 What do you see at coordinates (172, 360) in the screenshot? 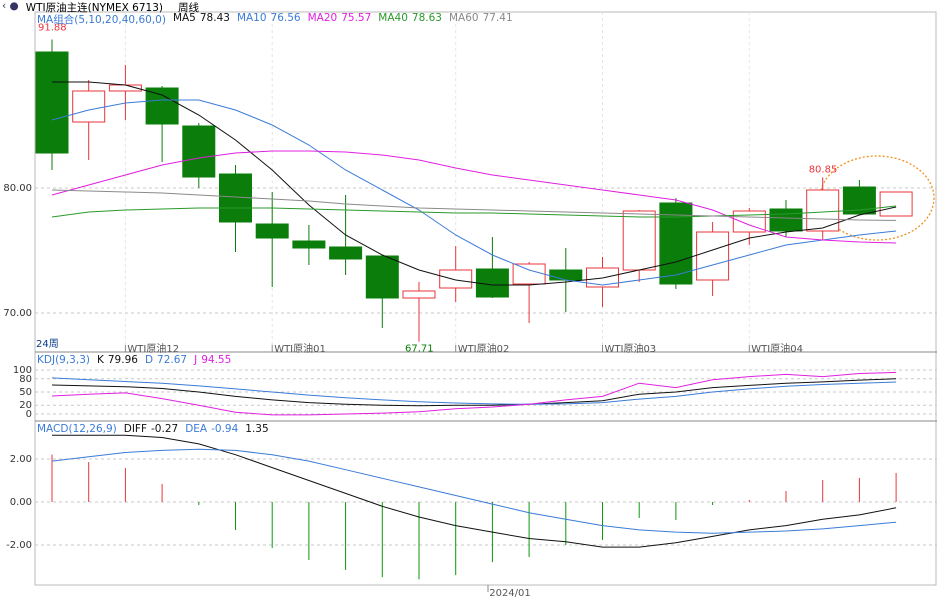
I see `legend-value: 72.67` at bounding box center [172, 360].